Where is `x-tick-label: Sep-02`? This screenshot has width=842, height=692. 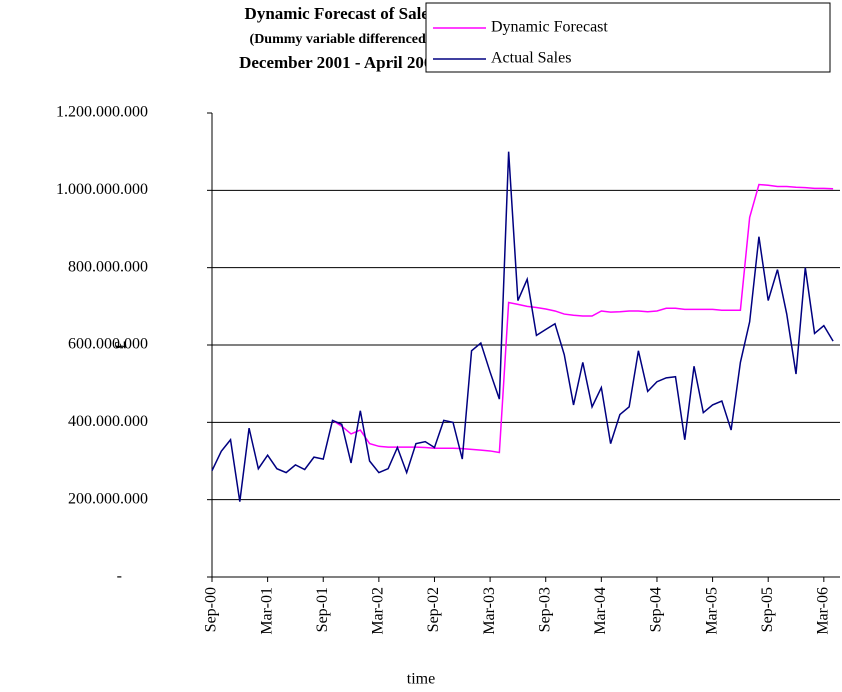 x-tick-label: Sep-02 is located at coordinates (433, 609).